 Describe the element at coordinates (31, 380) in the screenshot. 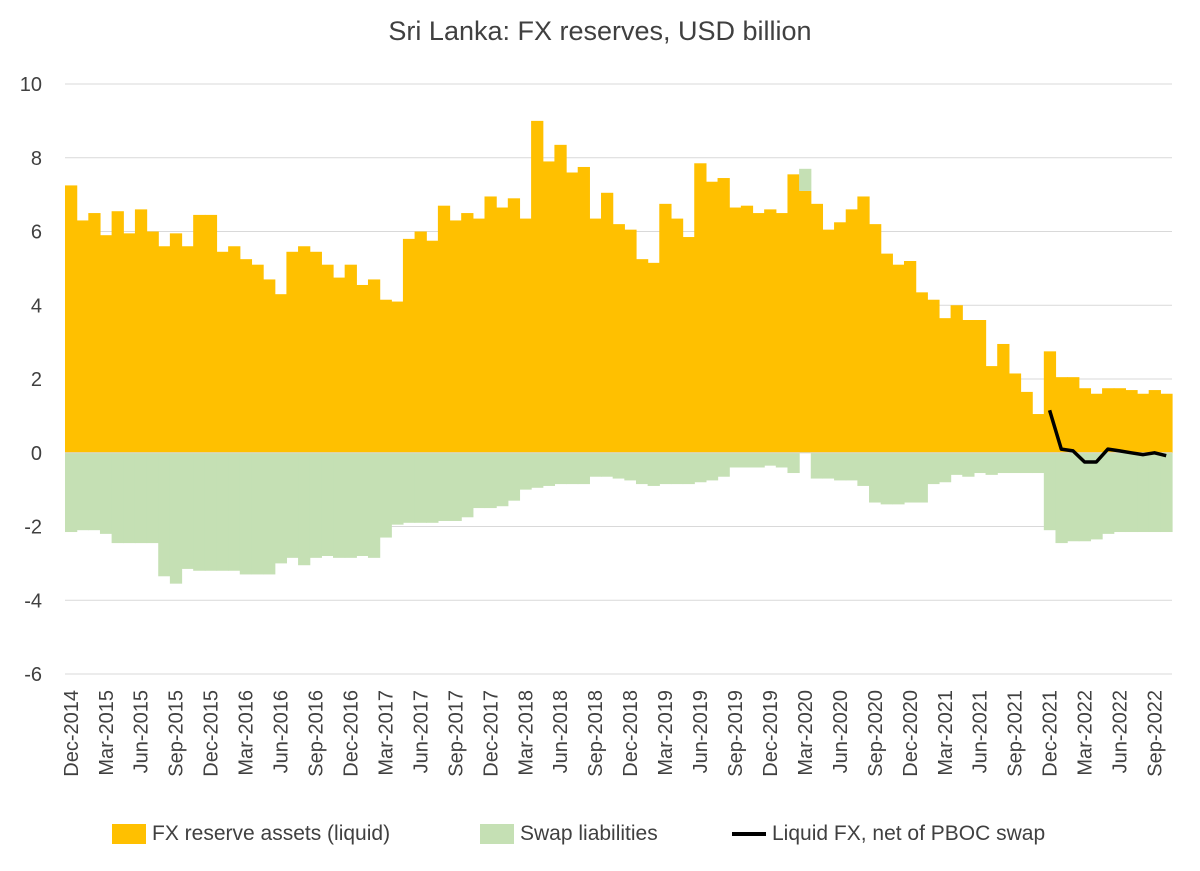

I see `y-tick-labels: 10 8 6 4 2 0 -2 -4 -6` at that location.